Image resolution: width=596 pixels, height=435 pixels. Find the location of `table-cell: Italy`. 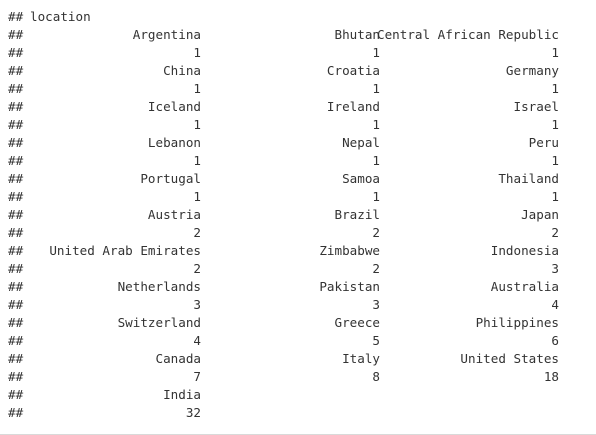

table-cell: Italy is located at coordinates (361, 358).